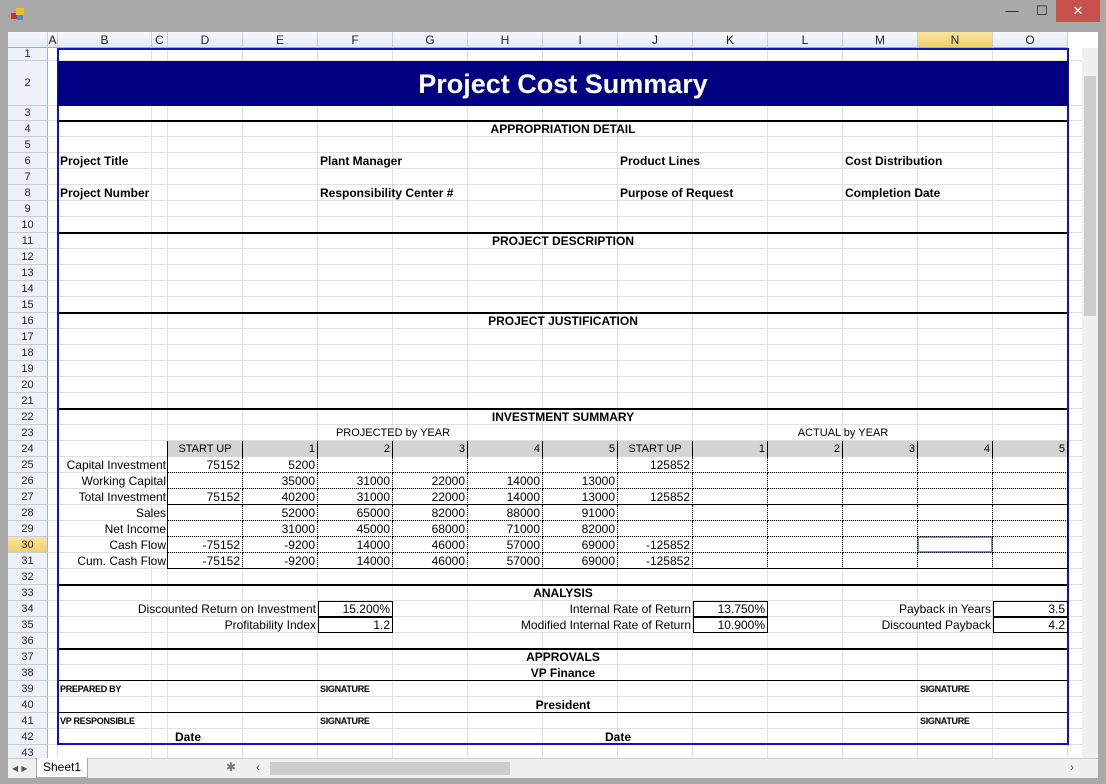 The height and width of the screenshot is (784, 1106). What do you see at coordinates (20, 768) in the screenshot?
I see `tab-scroll-arrows-icon: ◂ ▸` at bounding box center [20, 768].